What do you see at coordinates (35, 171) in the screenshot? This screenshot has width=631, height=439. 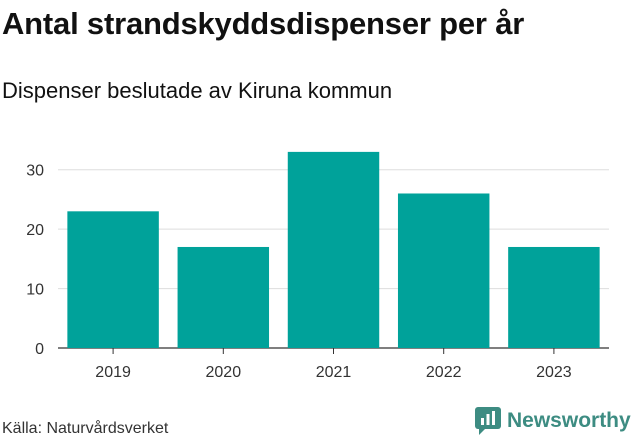 I see `y-tick-label: 30` at bounding box center [35, 171].